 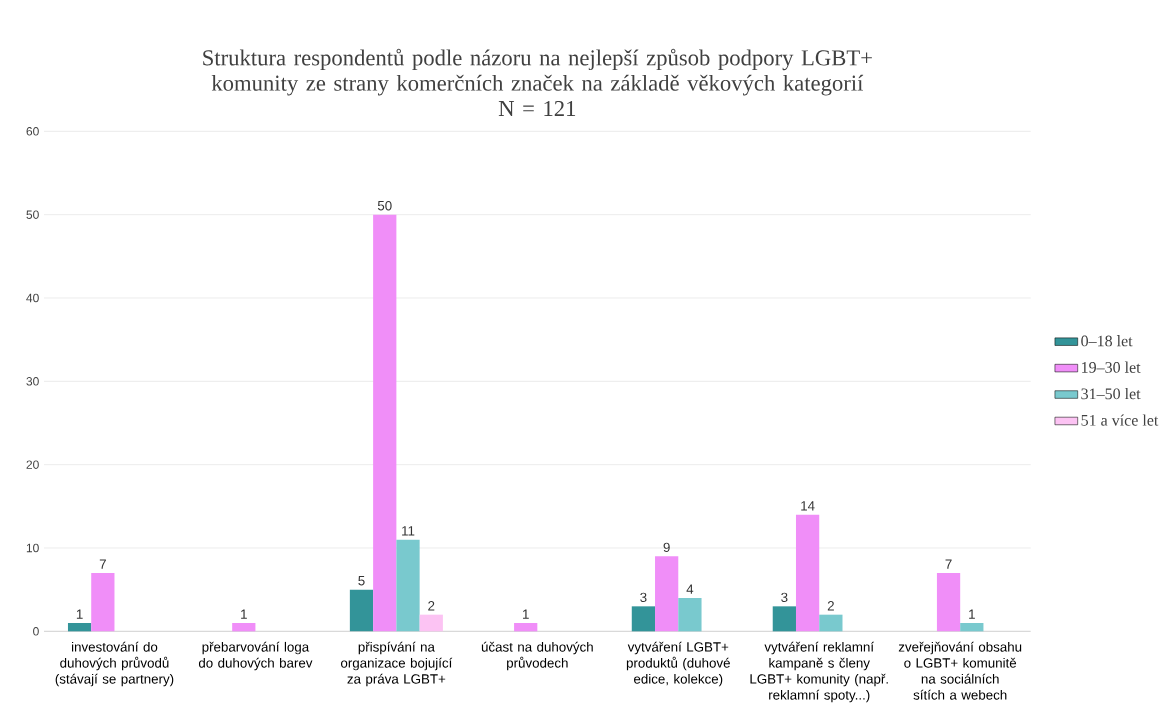 What do you see at coordinates (537, 108) in the screenshot?
I see `chart-subtitle: N = 121` at bounding box center [537, 108].